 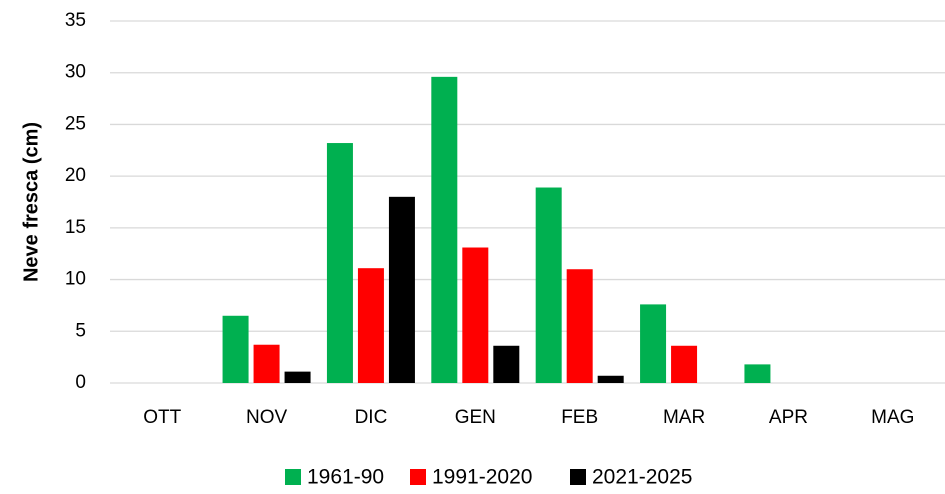 I want to click on y-tick-label: 30, so click(x=75, y=72).